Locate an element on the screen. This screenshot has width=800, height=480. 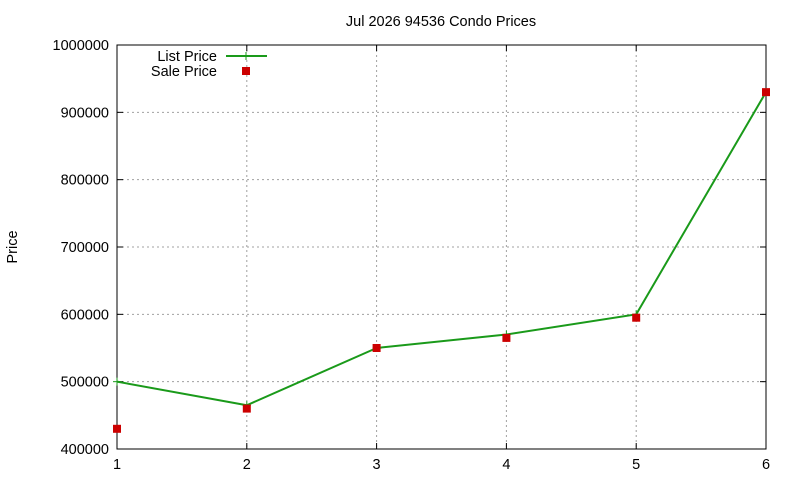
y-tick-label: 1000000 is located at coordinates (81, 46).